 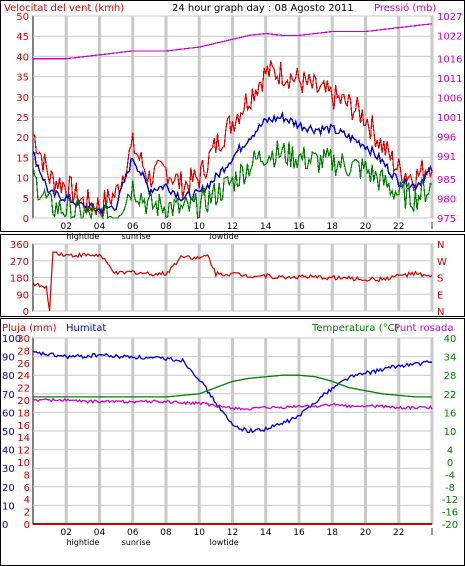 I want to click on temp-y-tick-label: 4, so click(x=450, y=451).